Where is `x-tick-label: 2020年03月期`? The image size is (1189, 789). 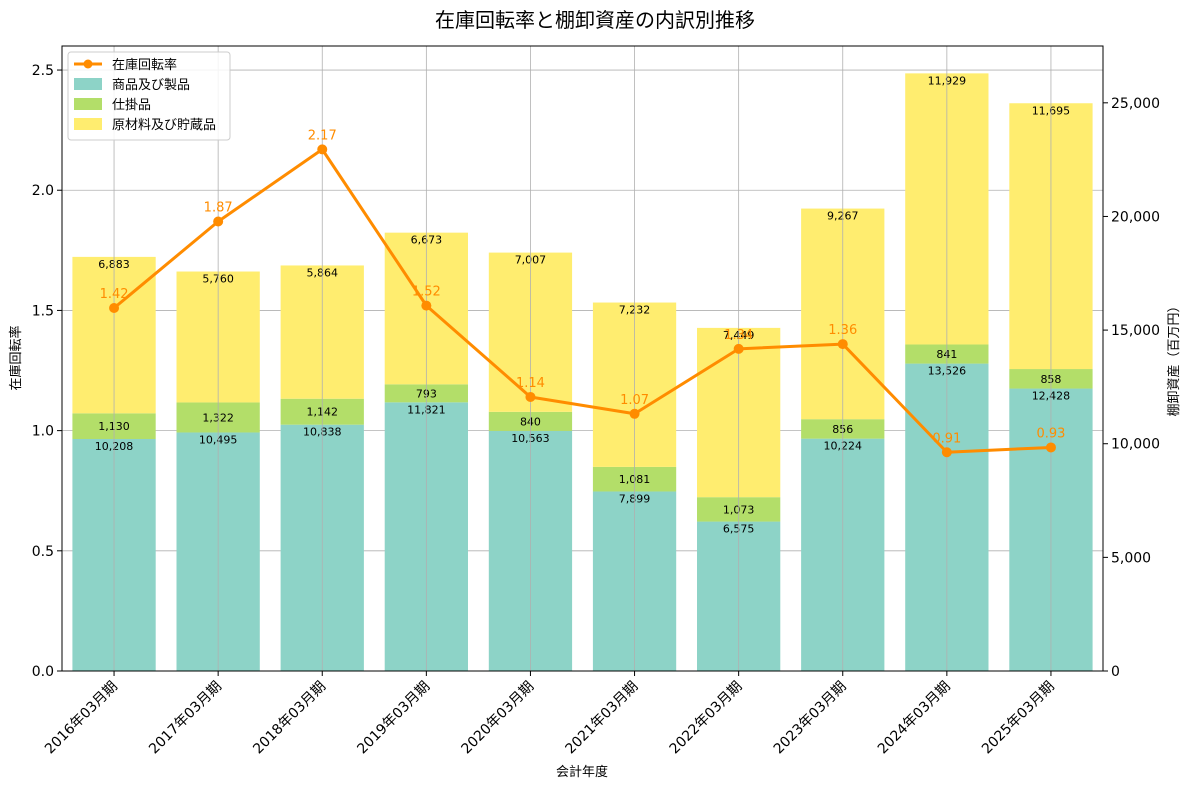
x-tick-label: 2020年03月期 is located at coordinates (497, 718).